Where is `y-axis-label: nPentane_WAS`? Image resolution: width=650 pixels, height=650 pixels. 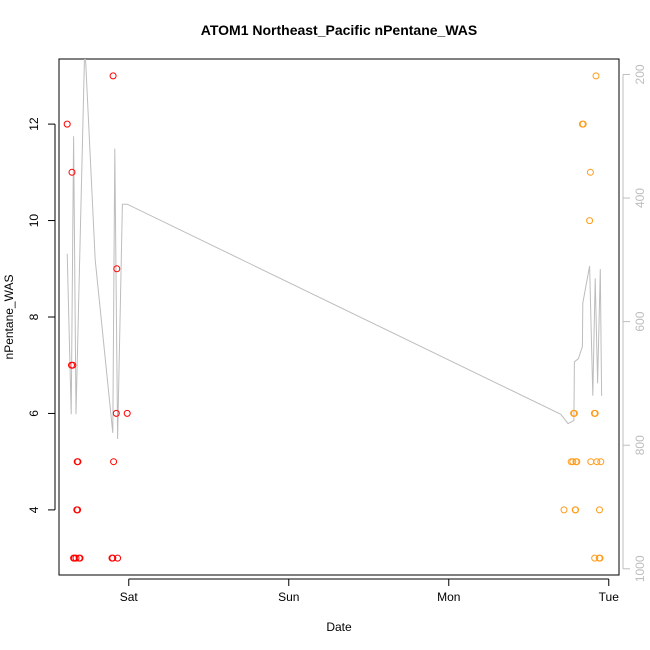
y-axis-label: nPentane_WAS is located at coordinates (9, 317).